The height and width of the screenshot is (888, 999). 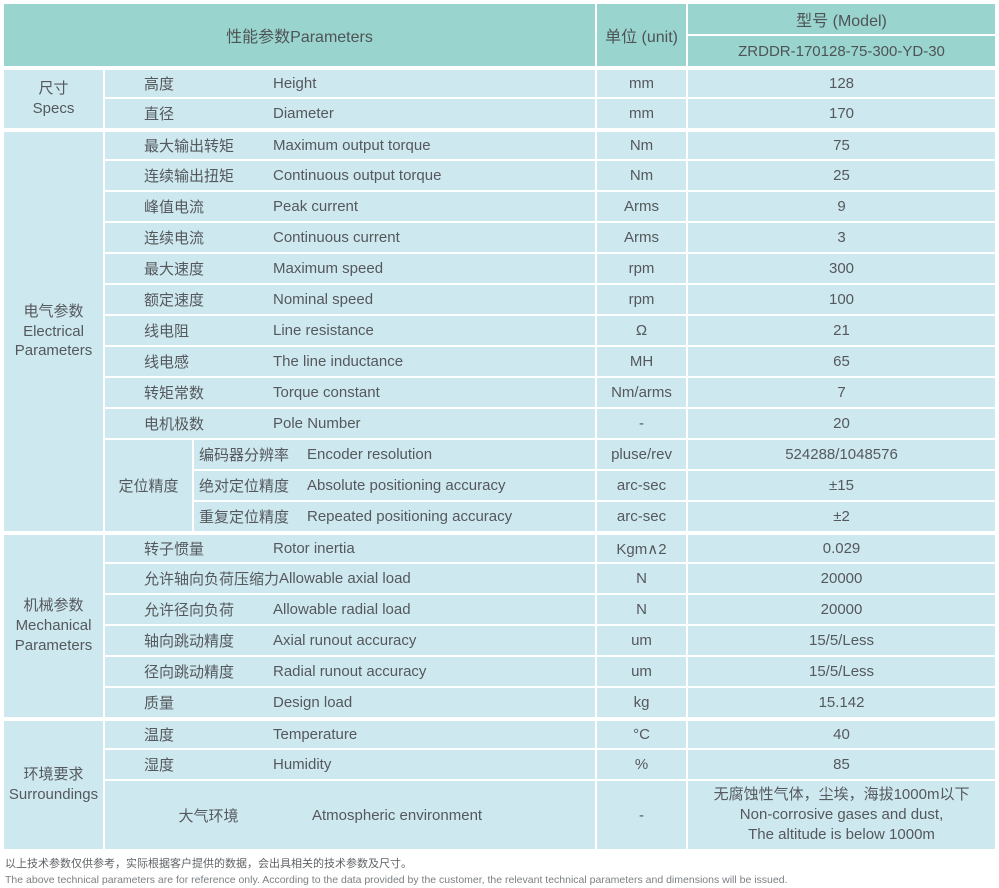 What do you see at coordinates (451, 516) in the screenshot?
I see `param-en: Repeated positioning accuracy` at bounding box center [451, 516].